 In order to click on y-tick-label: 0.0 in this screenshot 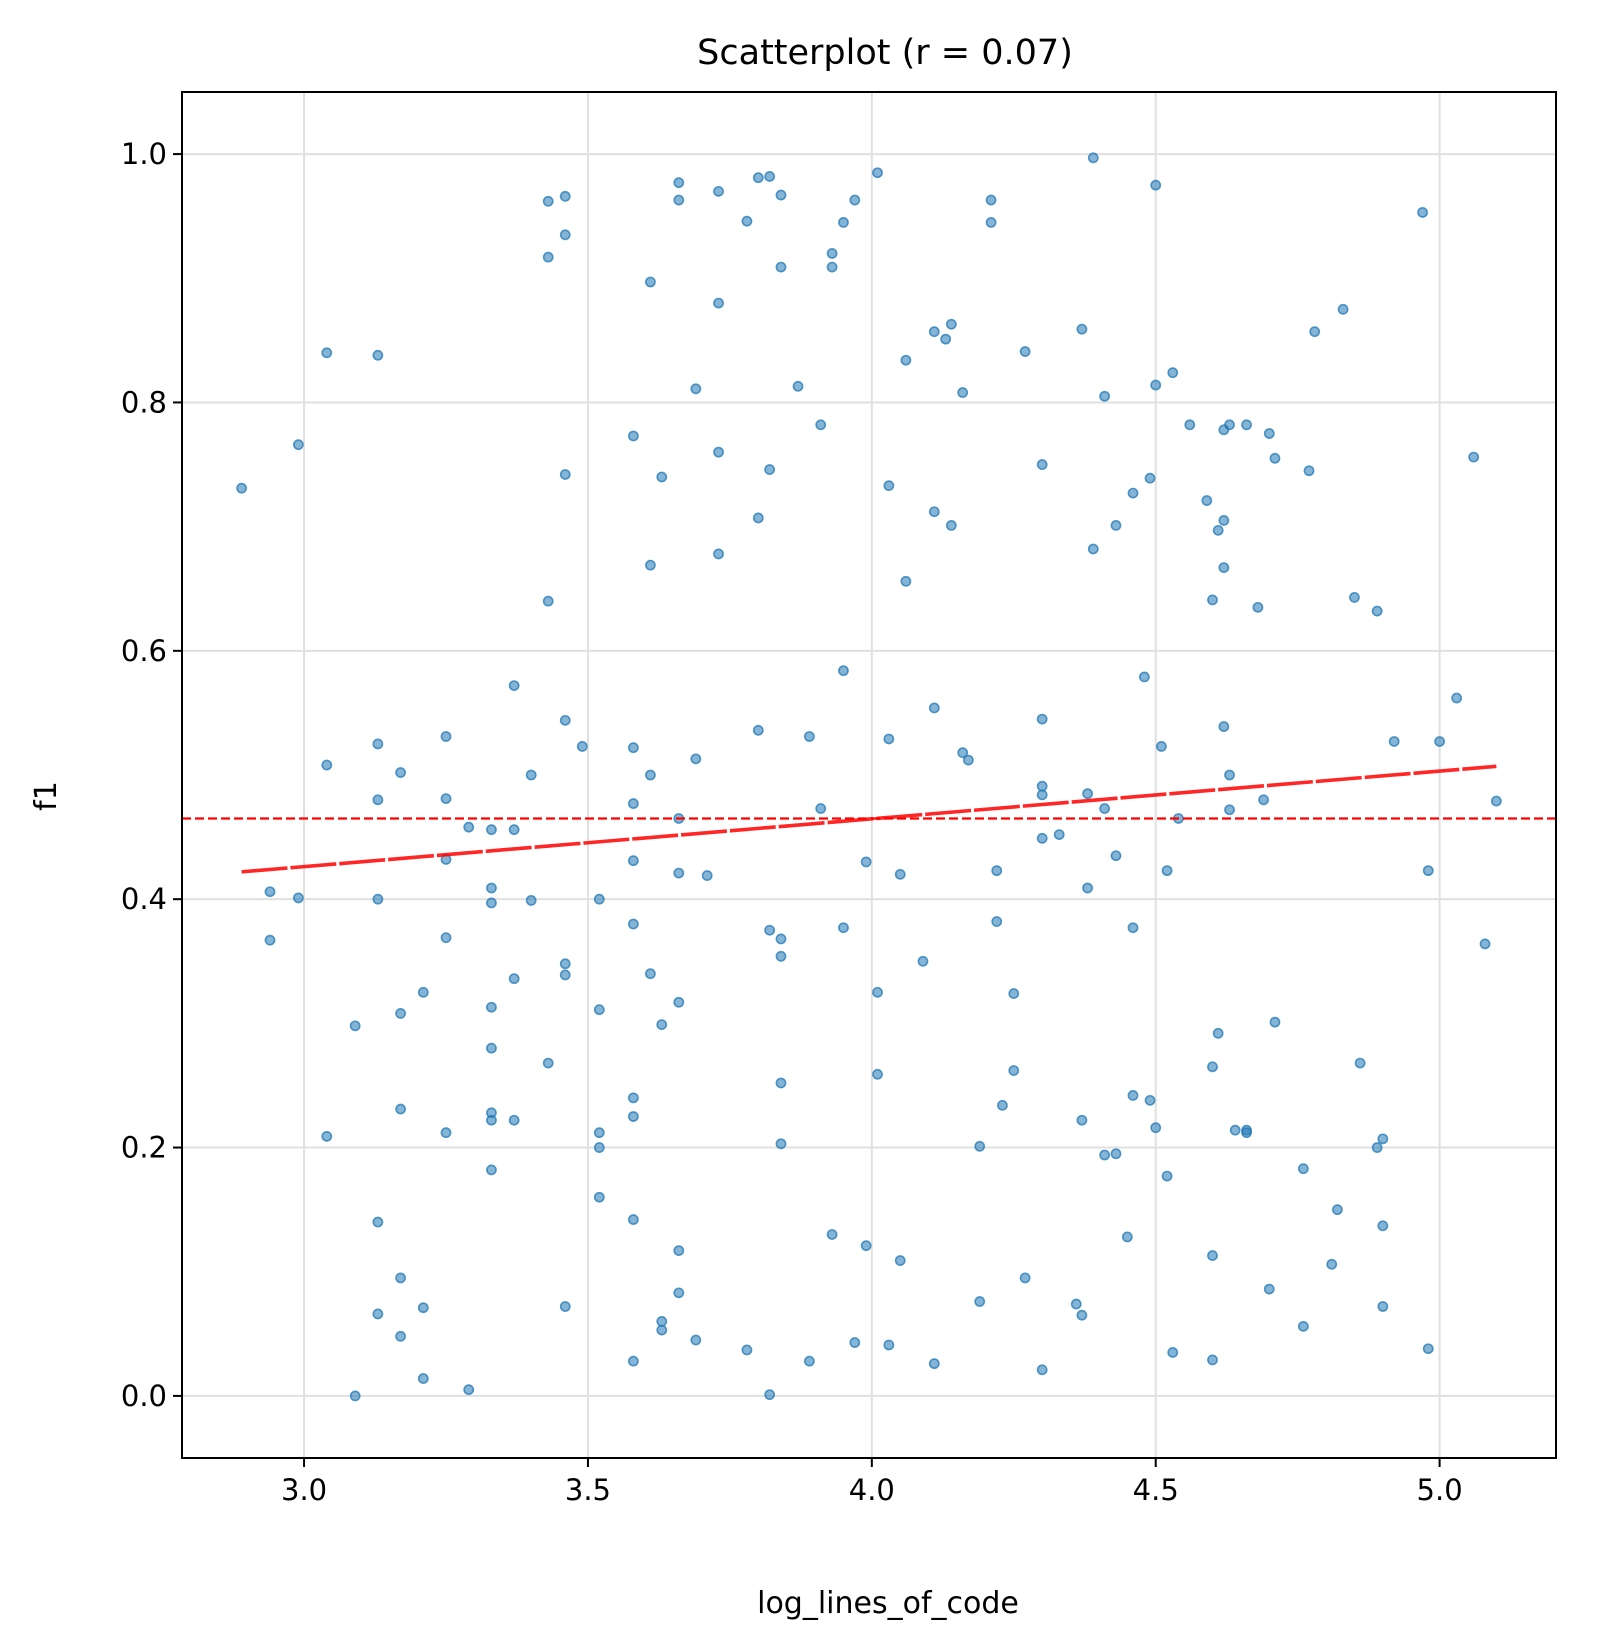, I will do `click(144, 1396)`.